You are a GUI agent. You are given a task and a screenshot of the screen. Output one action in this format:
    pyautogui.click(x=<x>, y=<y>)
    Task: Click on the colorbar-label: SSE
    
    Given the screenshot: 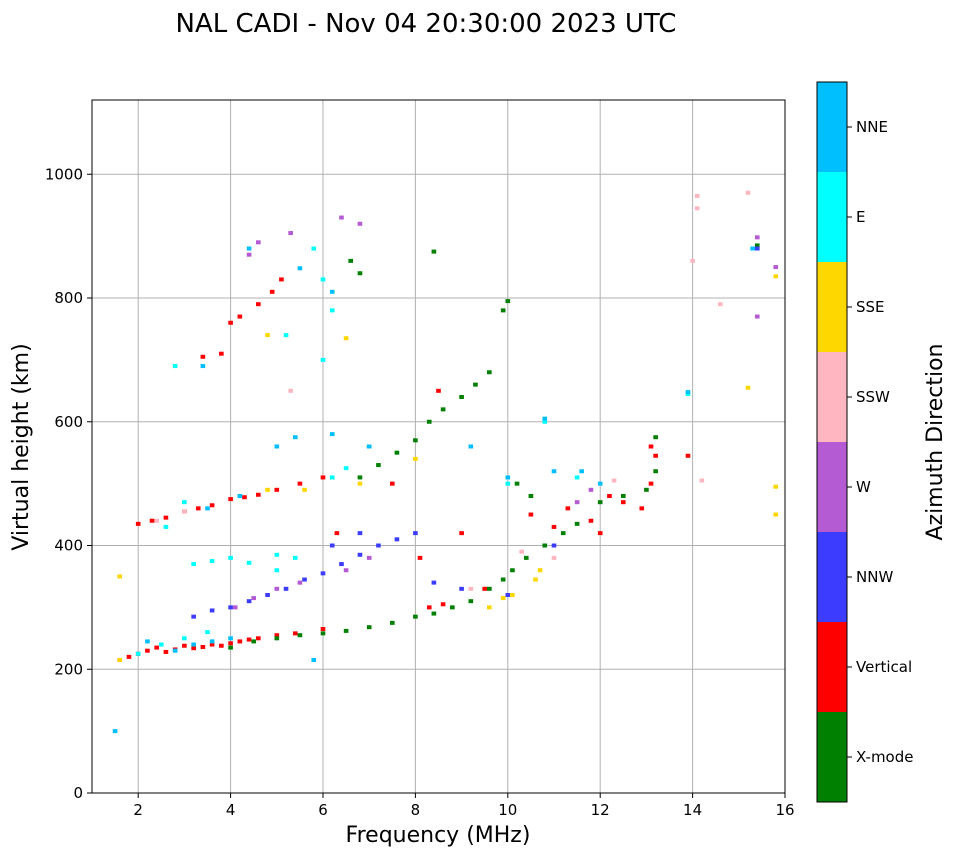 What is the action you would take?
    pyautogui.click(x=870, y=307)
    